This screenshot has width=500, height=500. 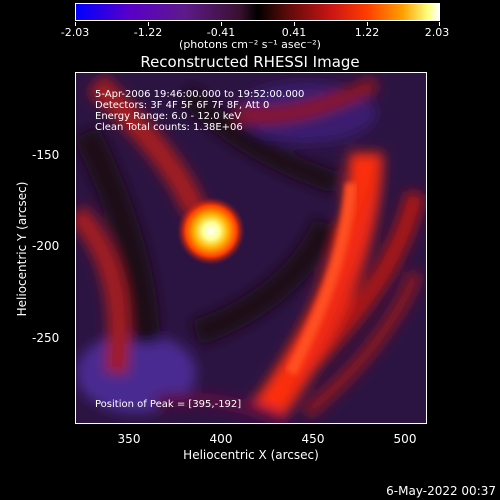 What do you see at coordinates (200, 94) in the screenshot?
I see `info-line-time: 5-Apr-2006 19:46:00.000 to 19:52:00.000` at bounding box center [200, 94].